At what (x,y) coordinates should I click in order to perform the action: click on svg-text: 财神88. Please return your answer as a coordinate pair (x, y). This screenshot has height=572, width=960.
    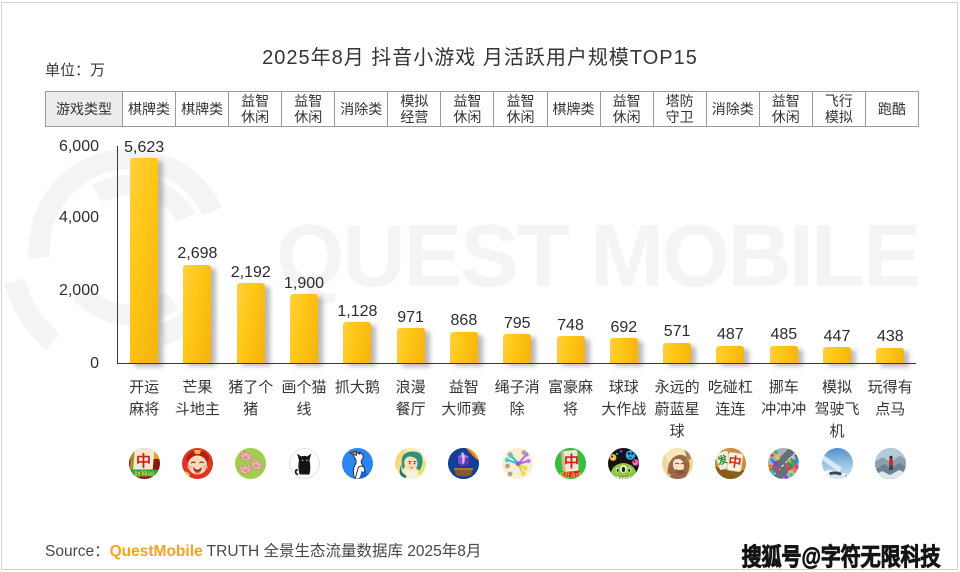
    Looking at the image, I should click on (144, 473).